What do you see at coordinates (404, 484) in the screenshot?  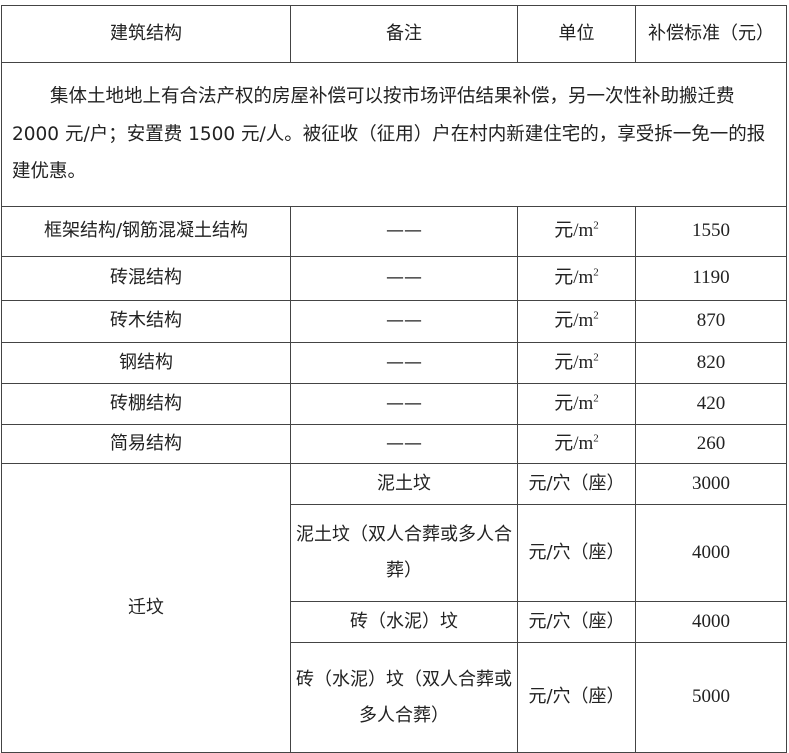 I see `remark-cell: 泥土坟` at bounding box center [404, 484].